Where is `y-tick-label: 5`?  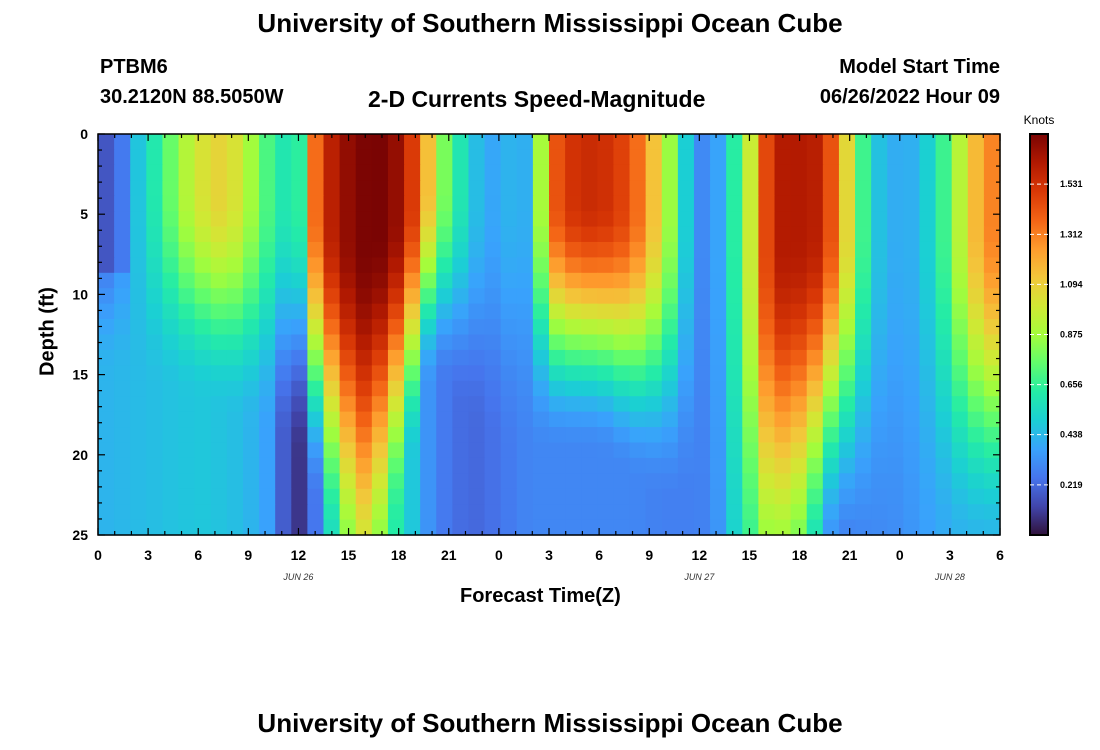
y-tick-label: 5 is located at coordinates (84, 214).